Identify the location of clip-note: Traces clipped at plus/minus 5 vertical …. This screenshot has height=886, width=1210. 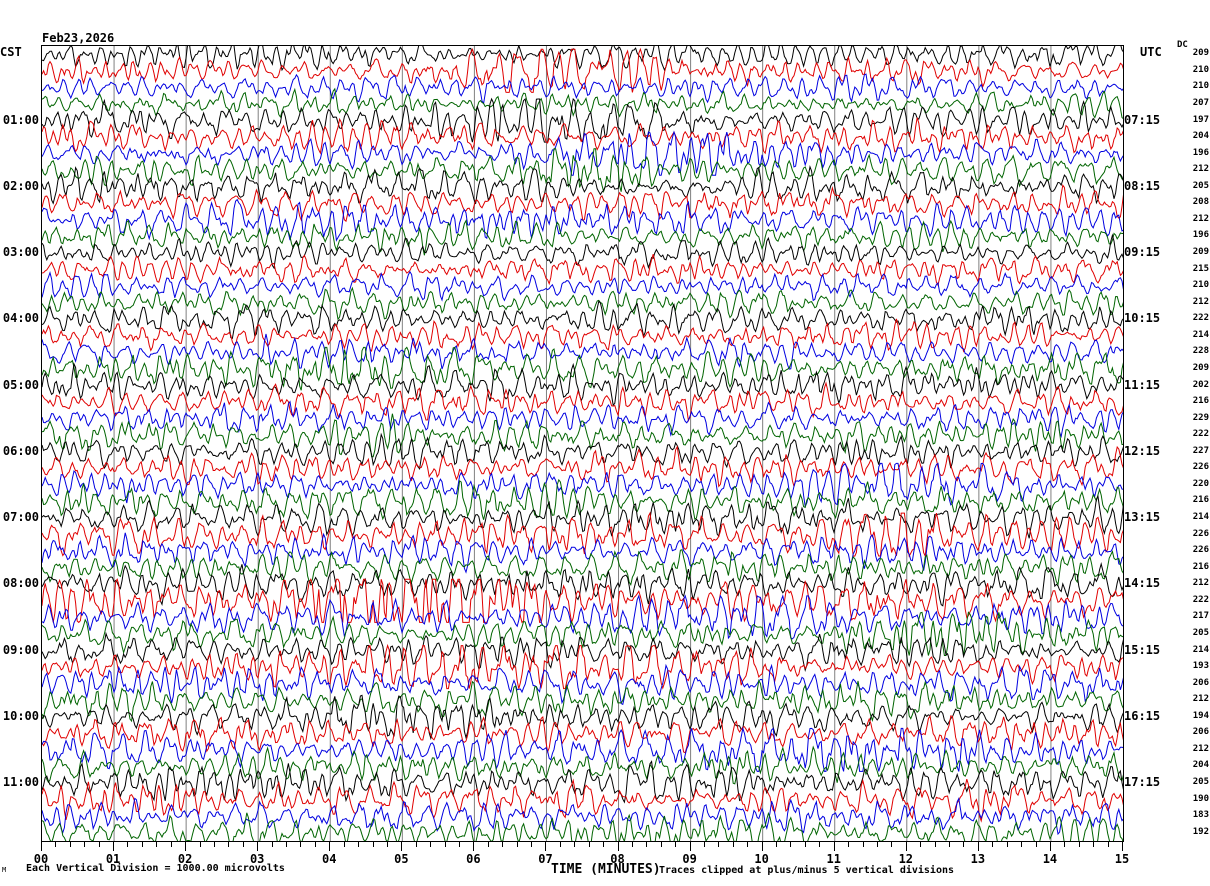
(807, 870).